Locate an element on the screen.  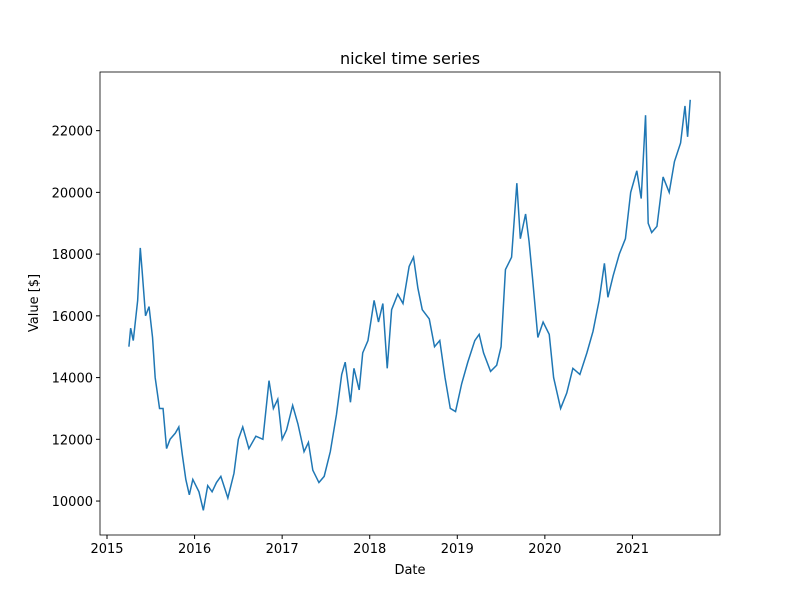
x-tick-label: 2016 is located at coordinates (194, 549).